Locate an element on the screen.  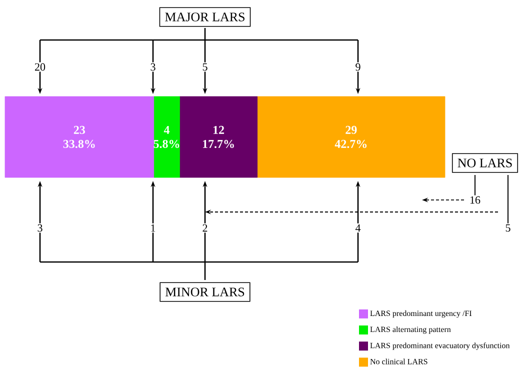
data-label: 23 33.8% is located at coordinates (79, 137).